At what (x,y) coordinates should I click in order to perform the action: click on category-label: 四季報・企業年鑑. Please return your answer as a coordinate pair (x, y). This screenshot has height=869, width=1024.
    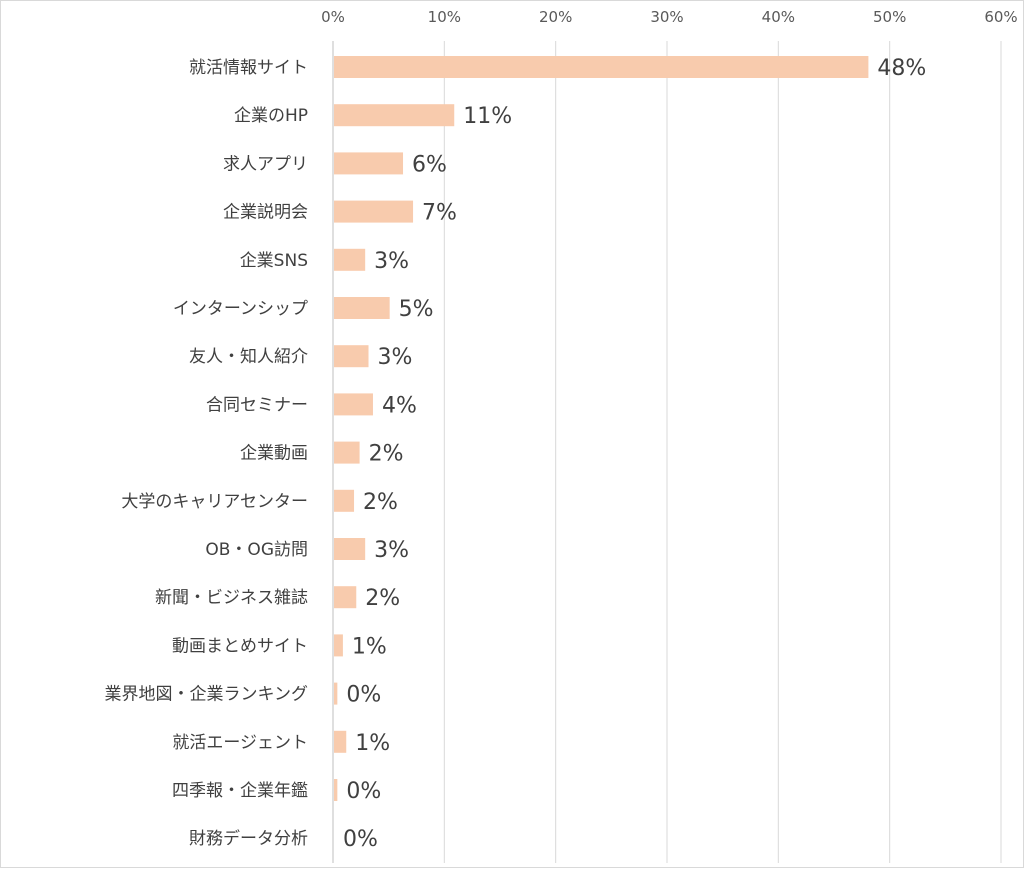
    Looking at the image, I should click on (240, 791).